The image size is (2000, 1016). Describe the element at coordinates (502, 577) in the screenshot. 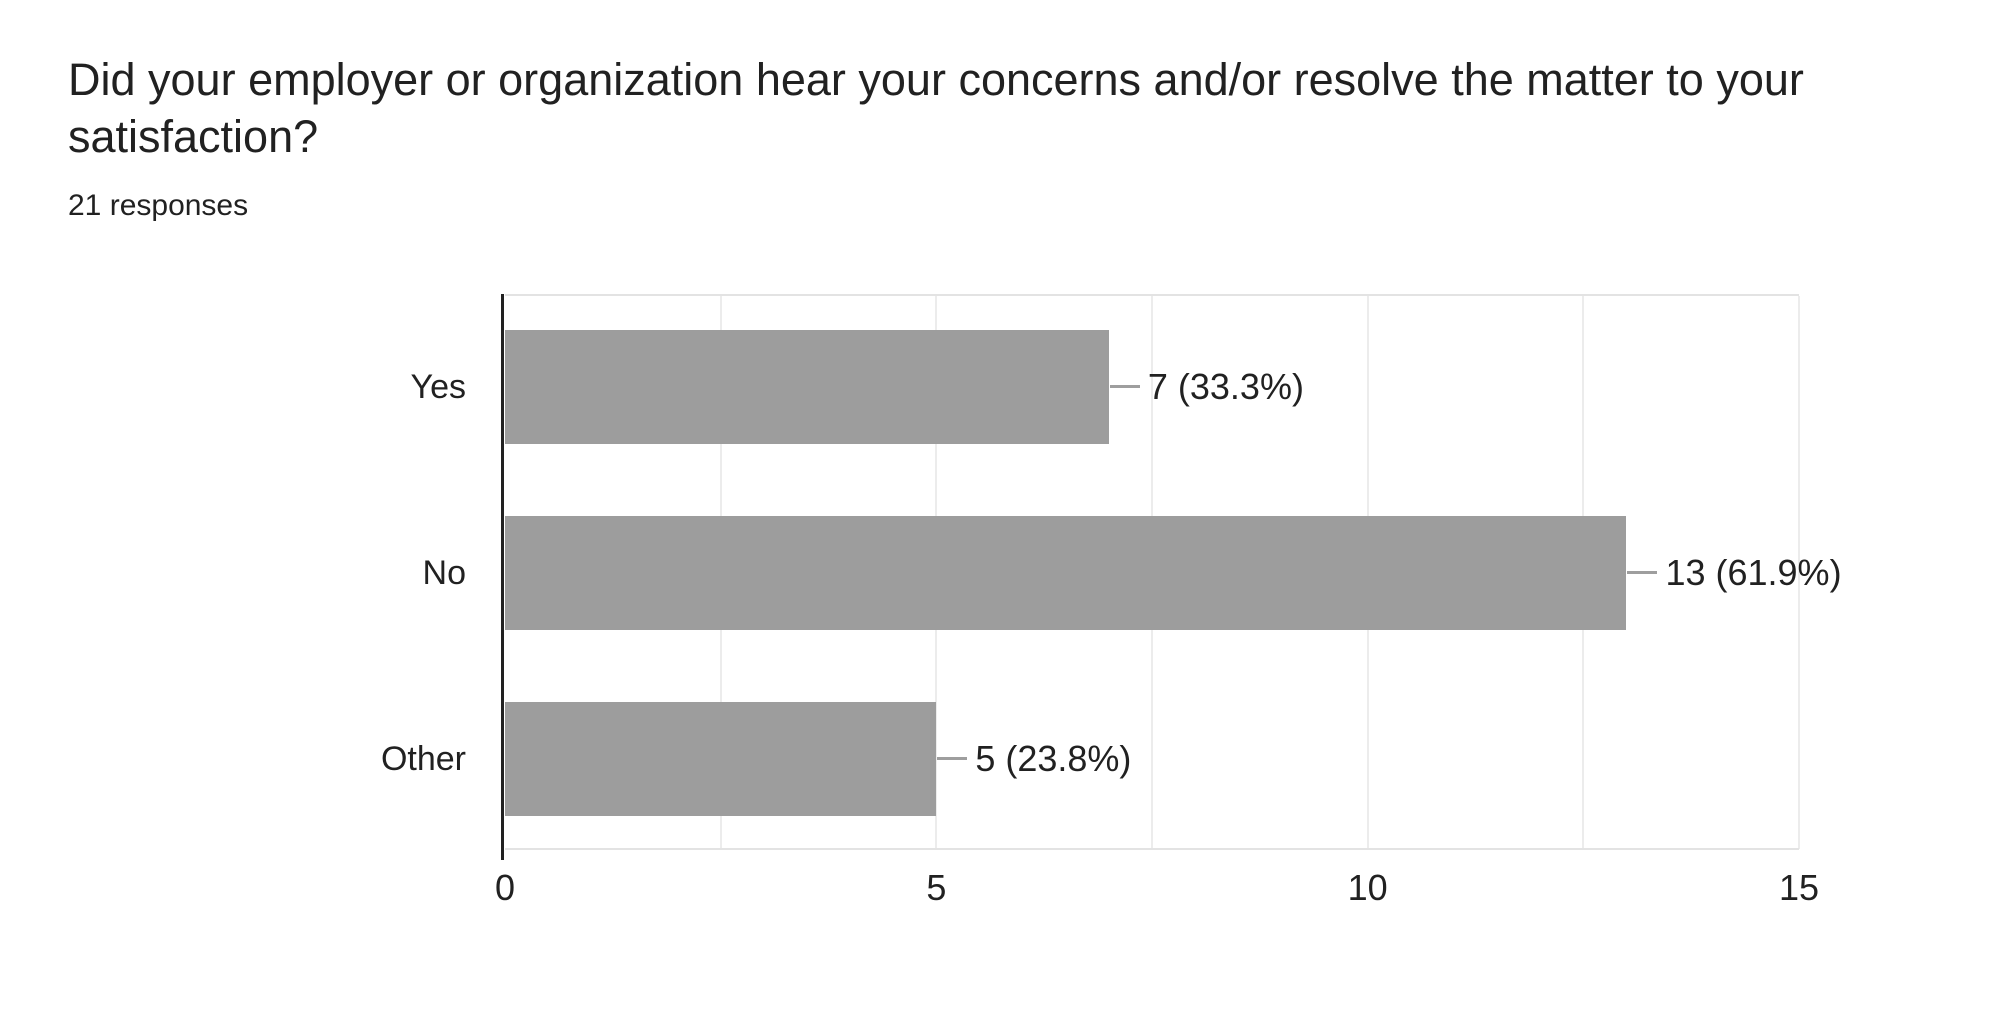

I see `y-axis-line` at that location.